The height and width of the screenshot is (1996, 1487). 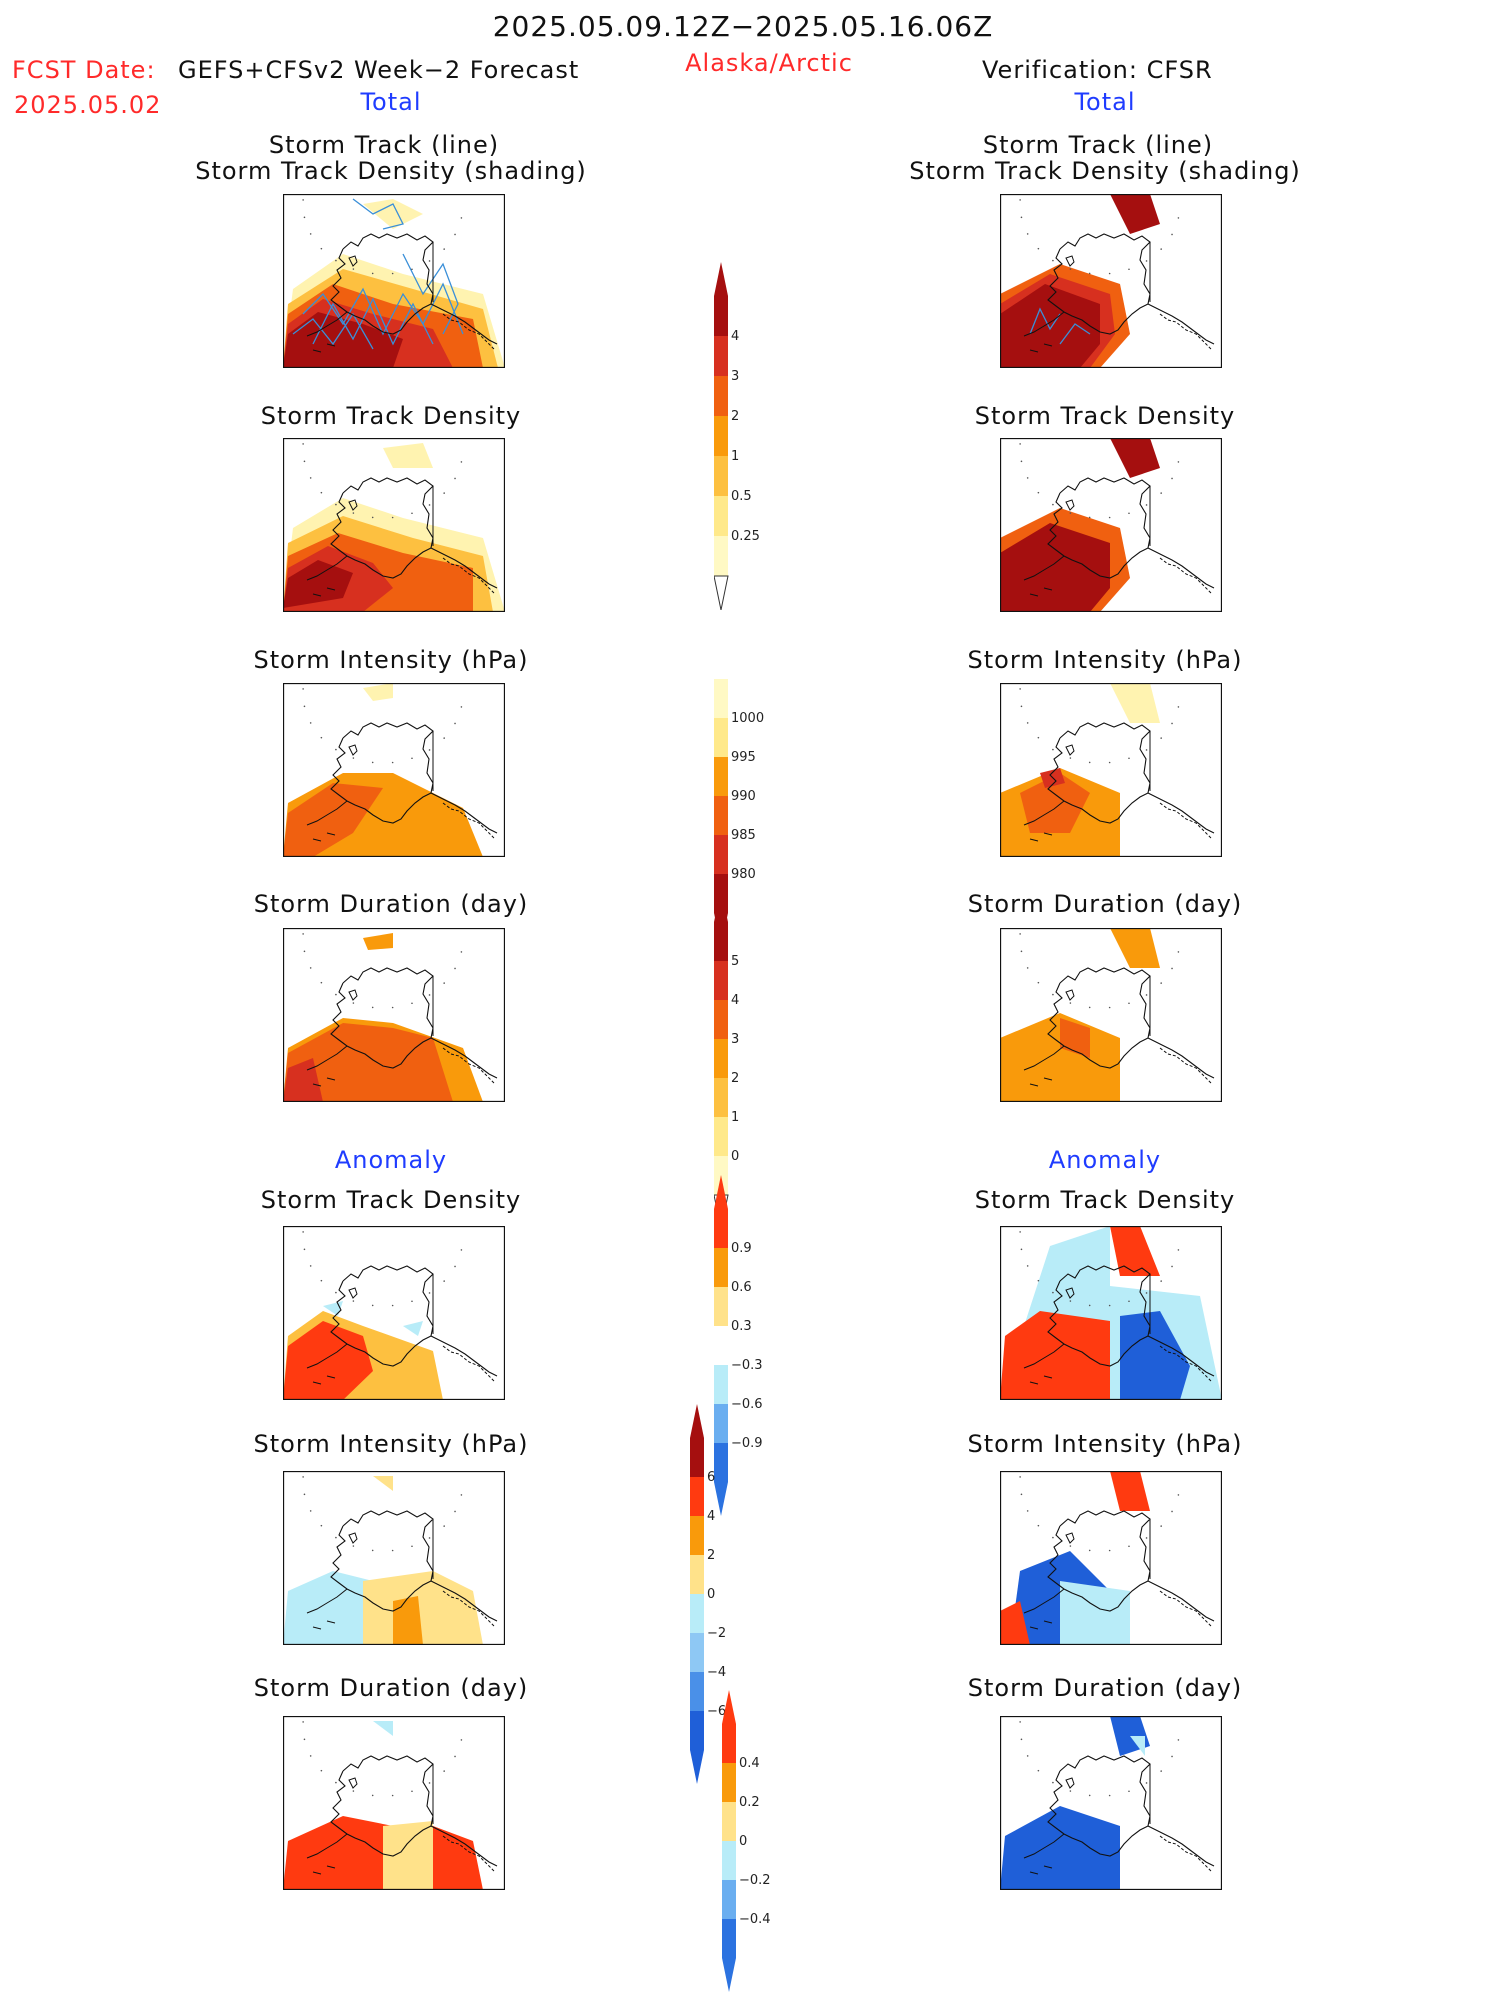 I want to click on r6-map-svg, so click(x=1111, y=1558).